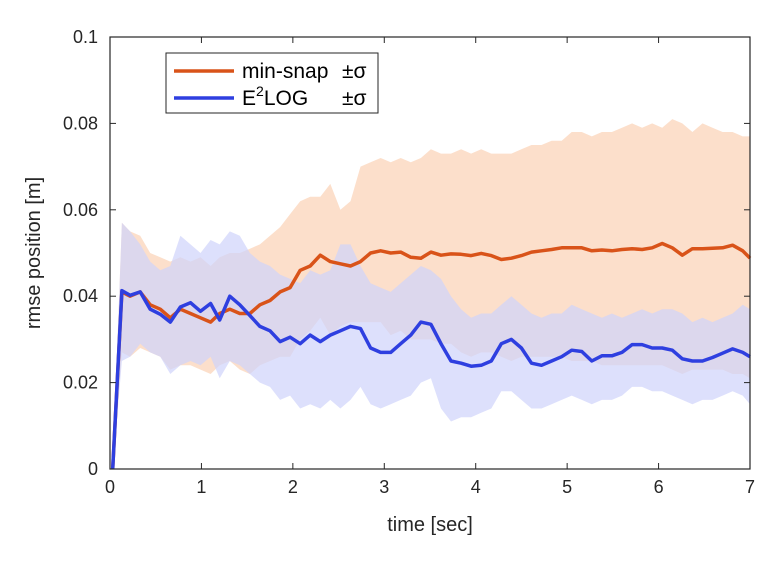 The image size is (779, 564). What do you see at coordinates (260, 91) in the screenshot?
I see `legend-e2log-sup: 2` at bounding box center [260, 91].